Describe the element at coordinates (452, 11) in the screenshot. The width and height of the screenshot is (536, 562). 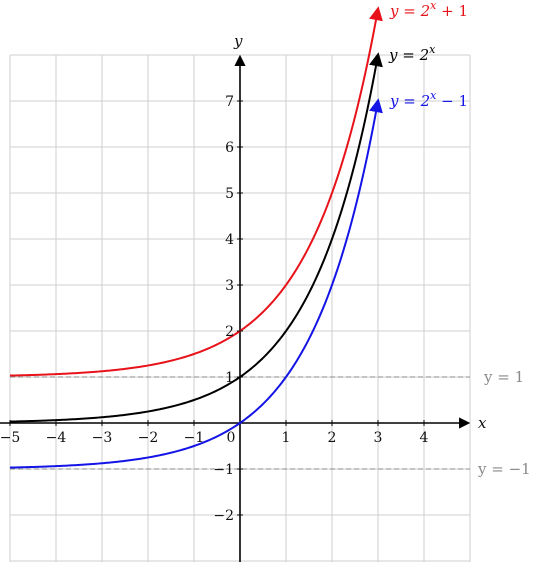
I see `series-label-tail: + 1` at that location.